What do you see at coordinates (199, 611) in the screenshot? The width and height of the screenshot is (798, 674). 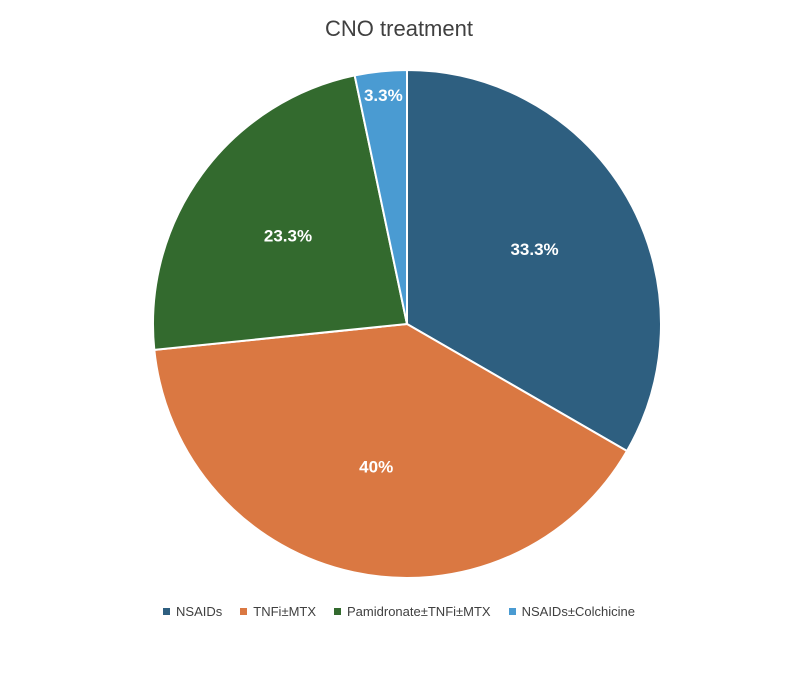 I see `legend-label: NSAIDs` at bounding box center [199, 611].